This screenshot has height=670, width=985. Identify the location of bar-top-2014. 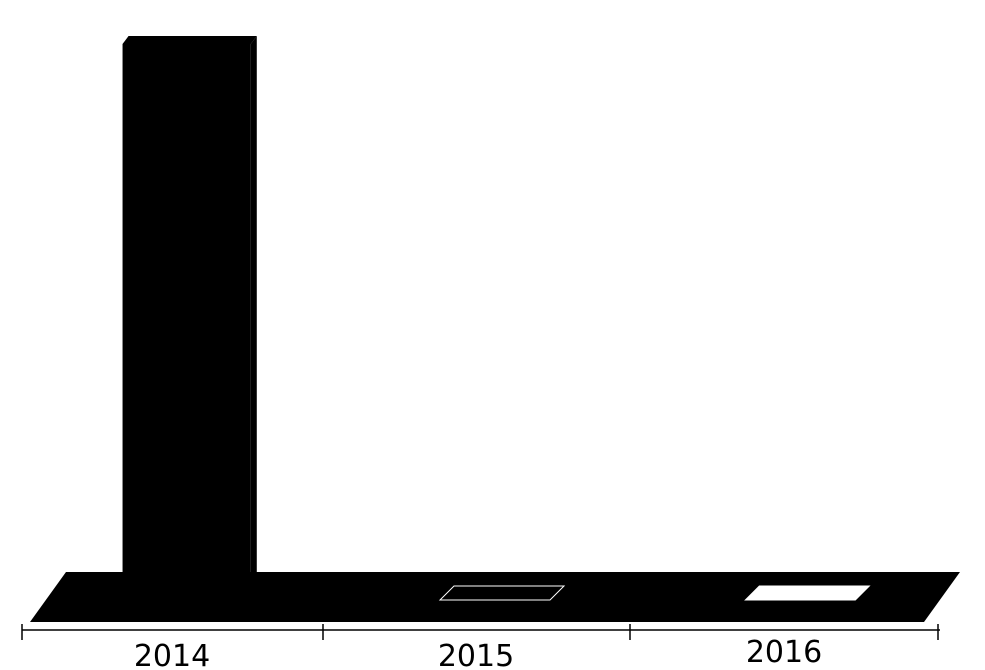
(189, 40).